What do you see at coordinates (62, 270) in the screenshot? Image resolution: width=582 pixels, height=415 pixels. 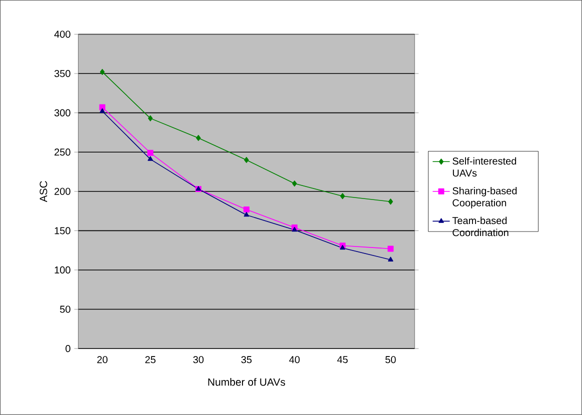 I see `y-tick-label: 100` at bounding box center [62, 270].